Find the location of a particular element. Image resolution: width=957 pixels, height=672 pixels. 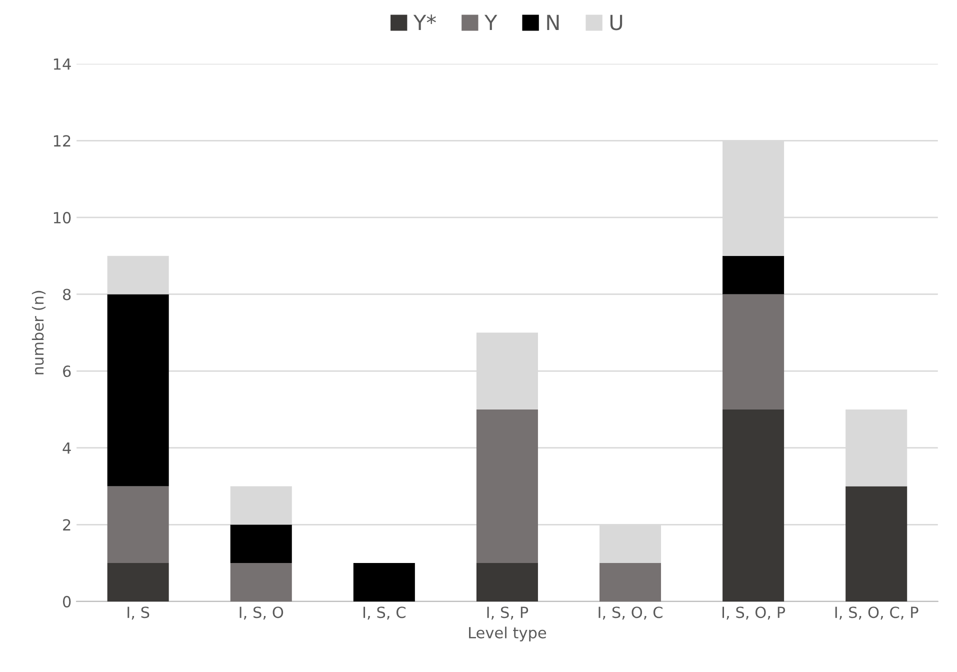

x-tick-label: I, S, O, C, P is located at coordinates (876, 613).